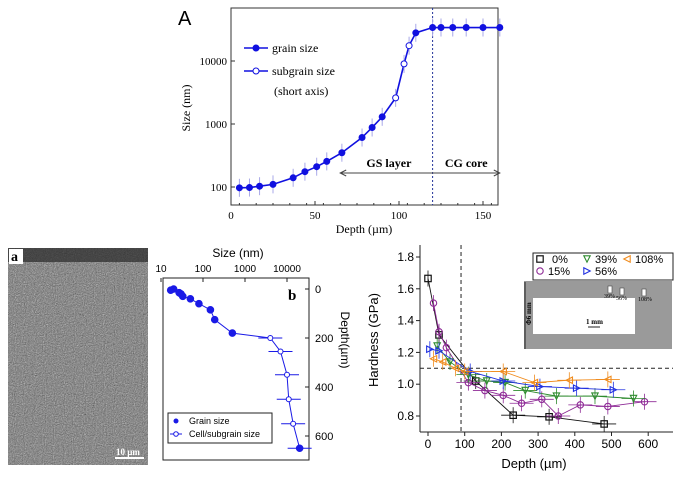 Image resolution: width=680 pixels, height=480 pixels. What do you see at coordinates (128, 452) in the screenshot?
I see `scale-bar-label: 10 µm` at bounding box center [128, 452].